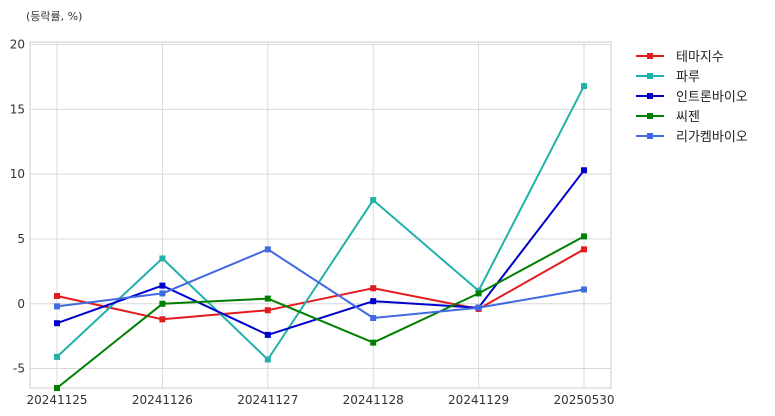  What do you see at coordinates (21, 304) in the screenshot?
I see `y-tick-label: 0` at bounding box center [21, 304].